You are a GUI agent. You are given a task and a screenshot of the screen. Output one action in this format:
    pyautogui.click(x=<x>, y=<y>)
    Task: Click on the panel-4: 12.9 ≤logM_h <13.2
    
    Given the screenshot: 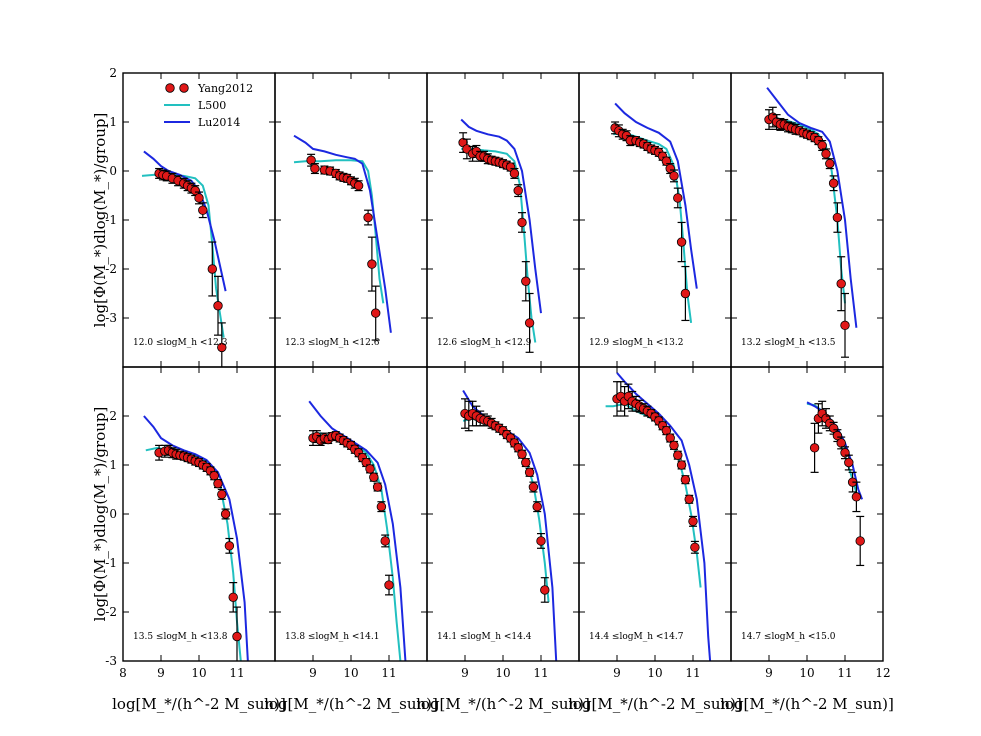 What is the action you would take?
    pyautogui.click(x=655, y=220)
    